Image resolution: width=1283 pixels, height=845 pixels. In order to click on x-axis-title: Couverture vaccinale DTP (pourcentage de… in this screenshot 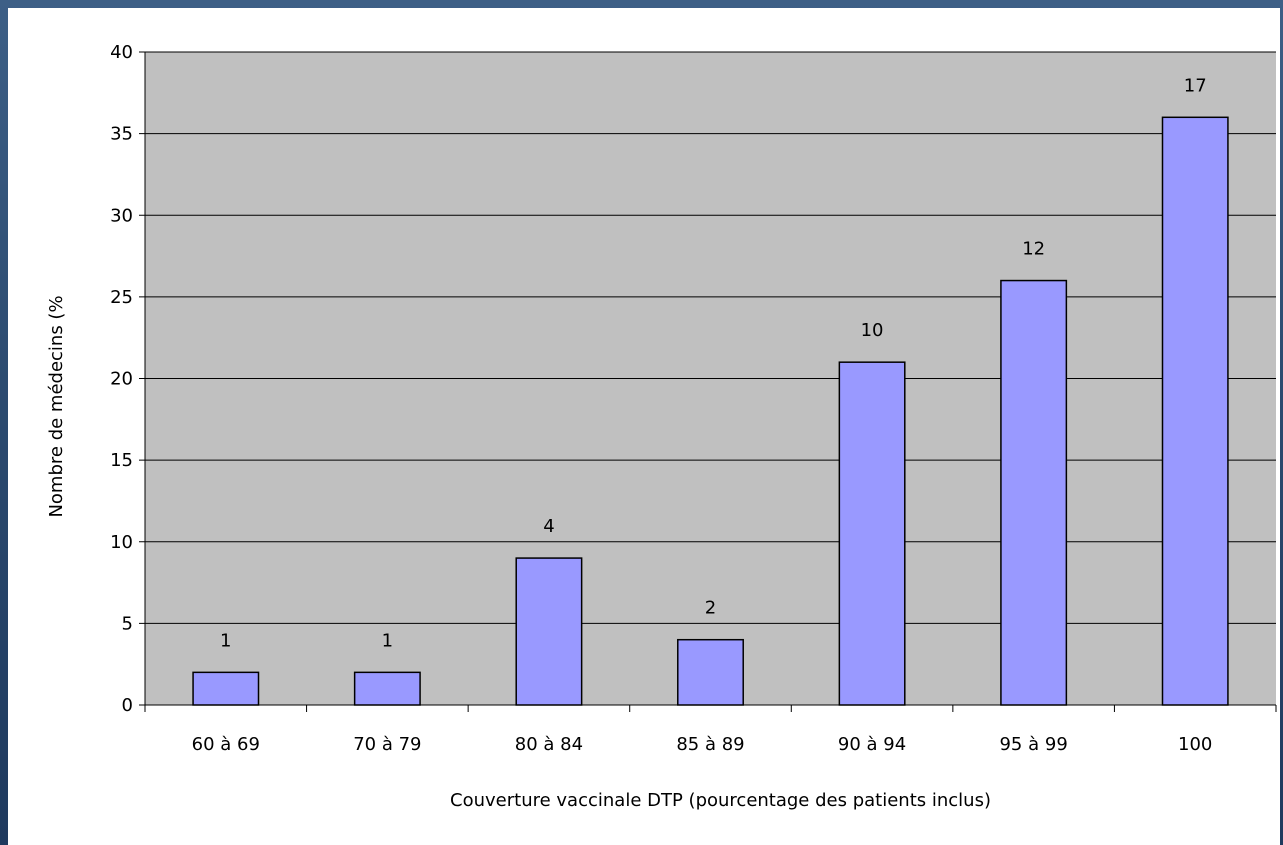, I will do `click(720, 800)`.